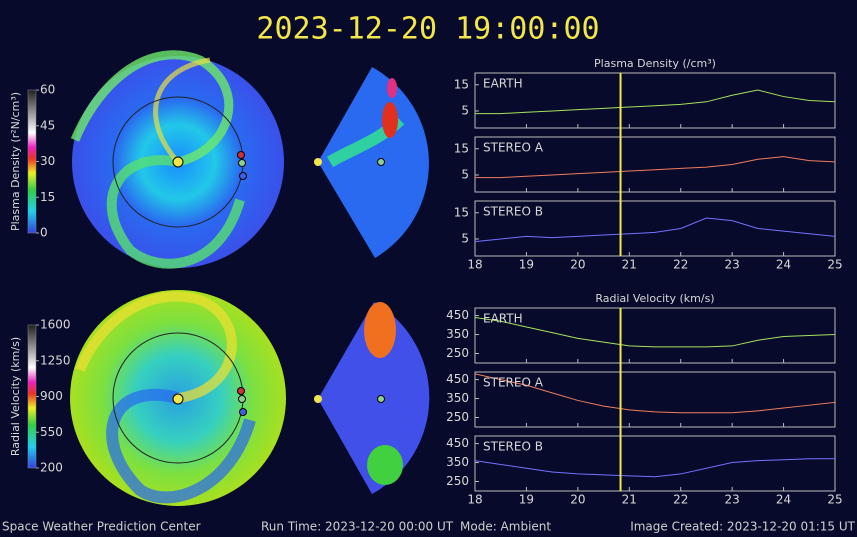 This screenshot has width=857, height=537. Describe the element at coordinates (44, 233) in the screenshot. I see `colorbar-tick-label: 0` at that location.